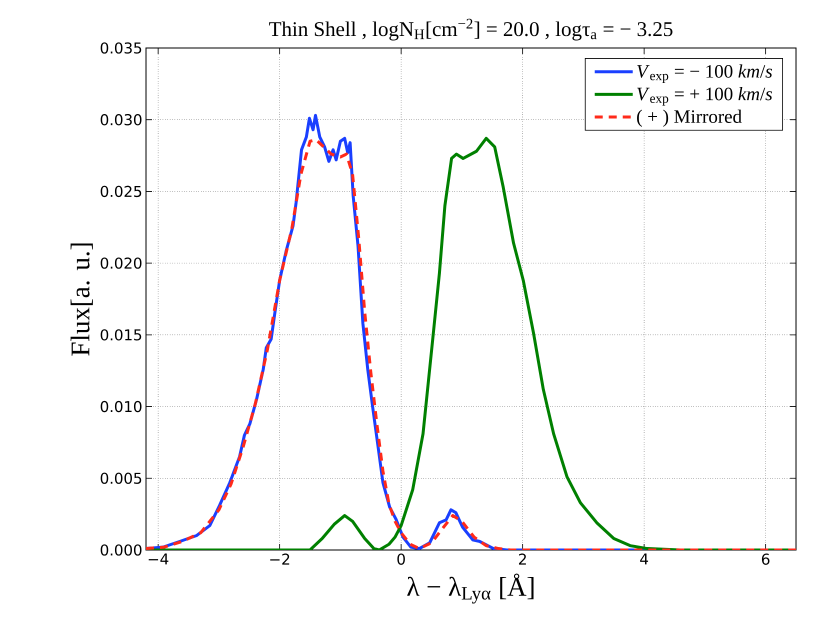 This screenshot has height=633, width=815. I want to click on x-tick-label: −4, so click(158, 559).